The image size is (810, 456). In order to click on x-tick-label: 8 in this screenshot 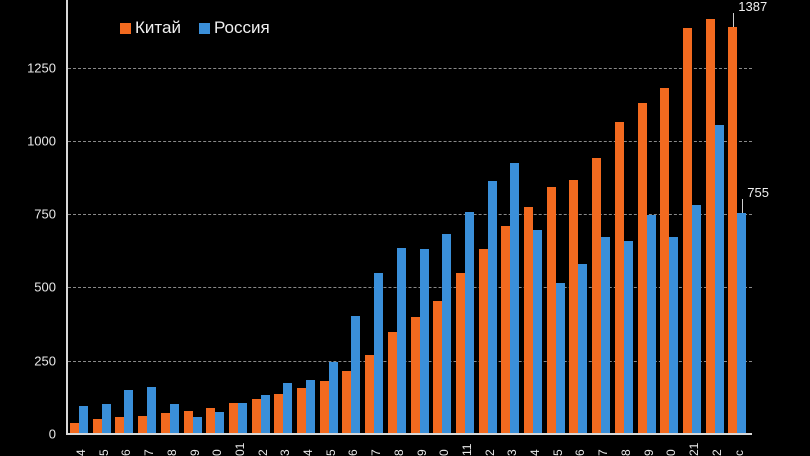, I will do `click(398, 452)`.